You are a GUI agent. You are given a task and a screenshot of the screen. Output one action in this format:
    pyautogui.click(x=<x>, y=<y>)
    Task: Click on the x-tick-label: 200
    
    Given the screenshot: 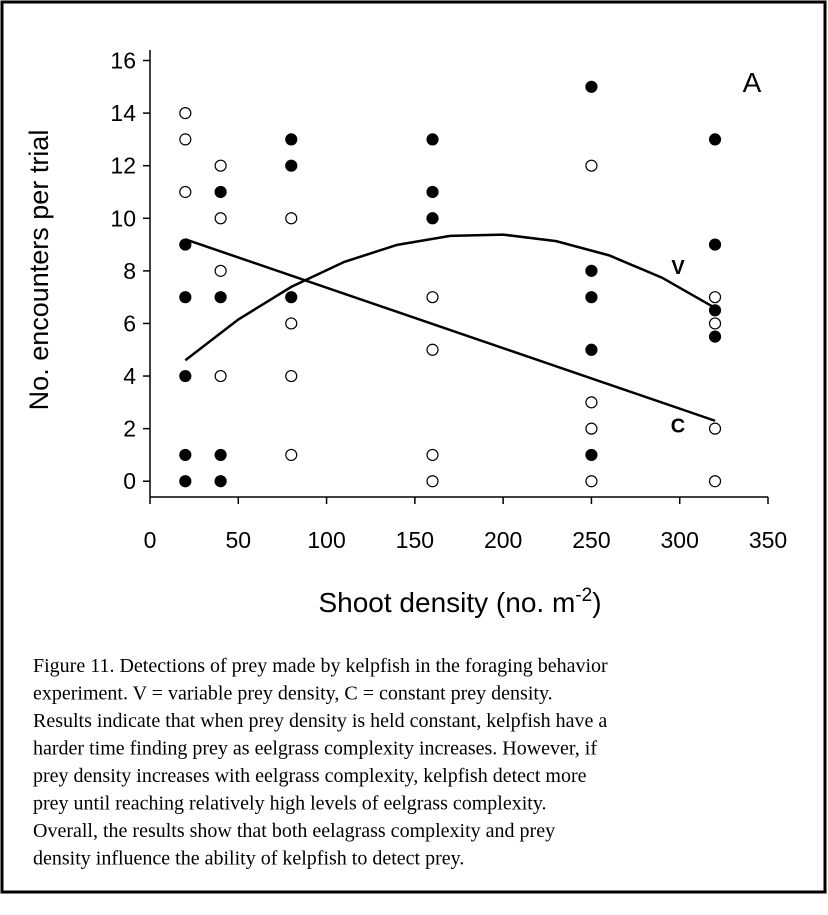 What is the action you would take?
    pyautogui.click(x=503, y=540)
    